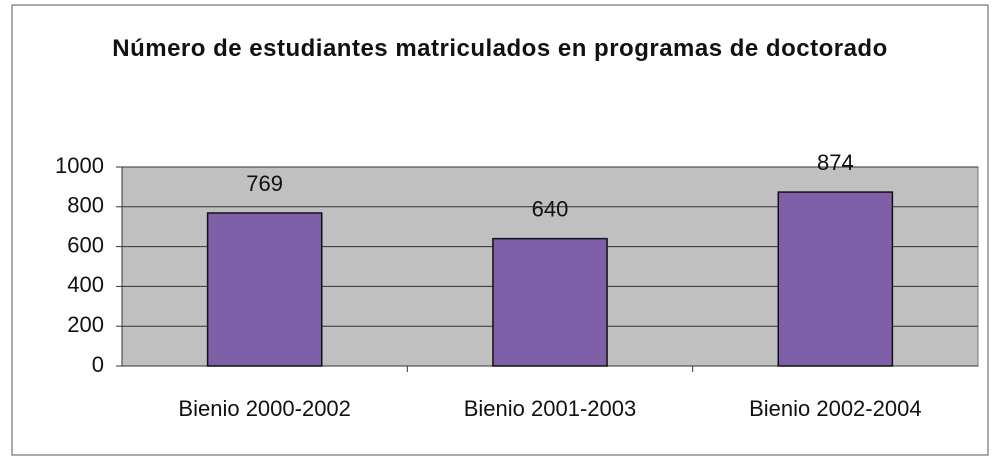 The image size is (992, 459). I want to click on y-tick-label: 800, so click(85, 205).